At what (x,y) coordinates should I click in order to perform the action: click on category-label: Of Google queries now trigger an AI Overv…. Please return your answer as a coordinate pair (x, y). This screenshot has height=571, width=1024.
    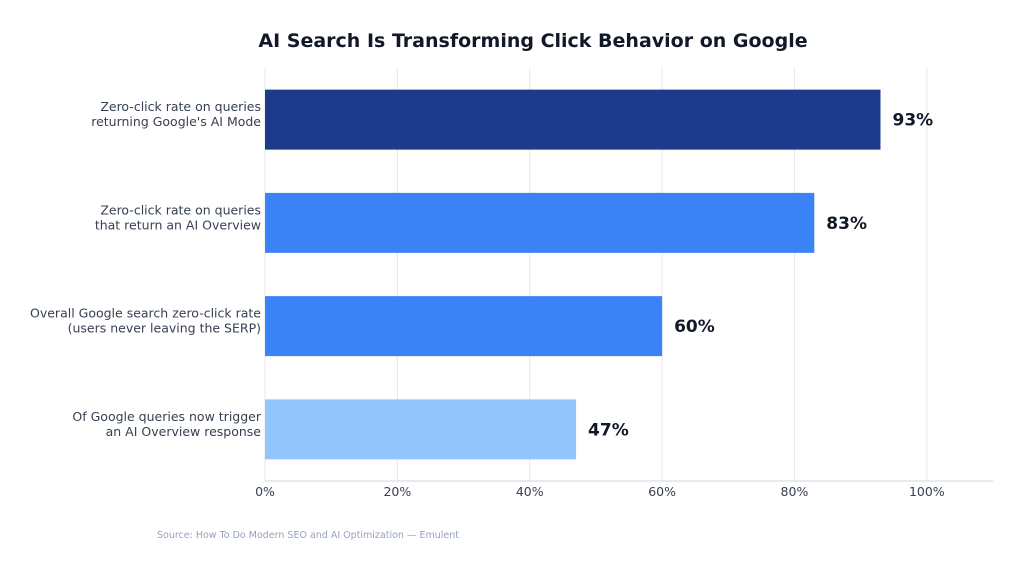
    Looking at the image, I should click on (166, 424).